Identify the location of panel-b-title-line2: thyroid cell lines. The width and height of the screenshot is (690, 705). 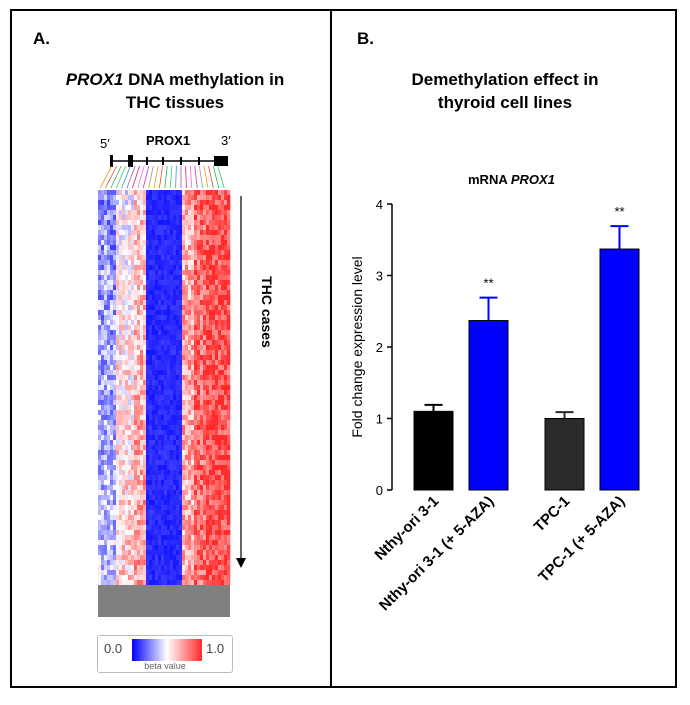
(505, 102).